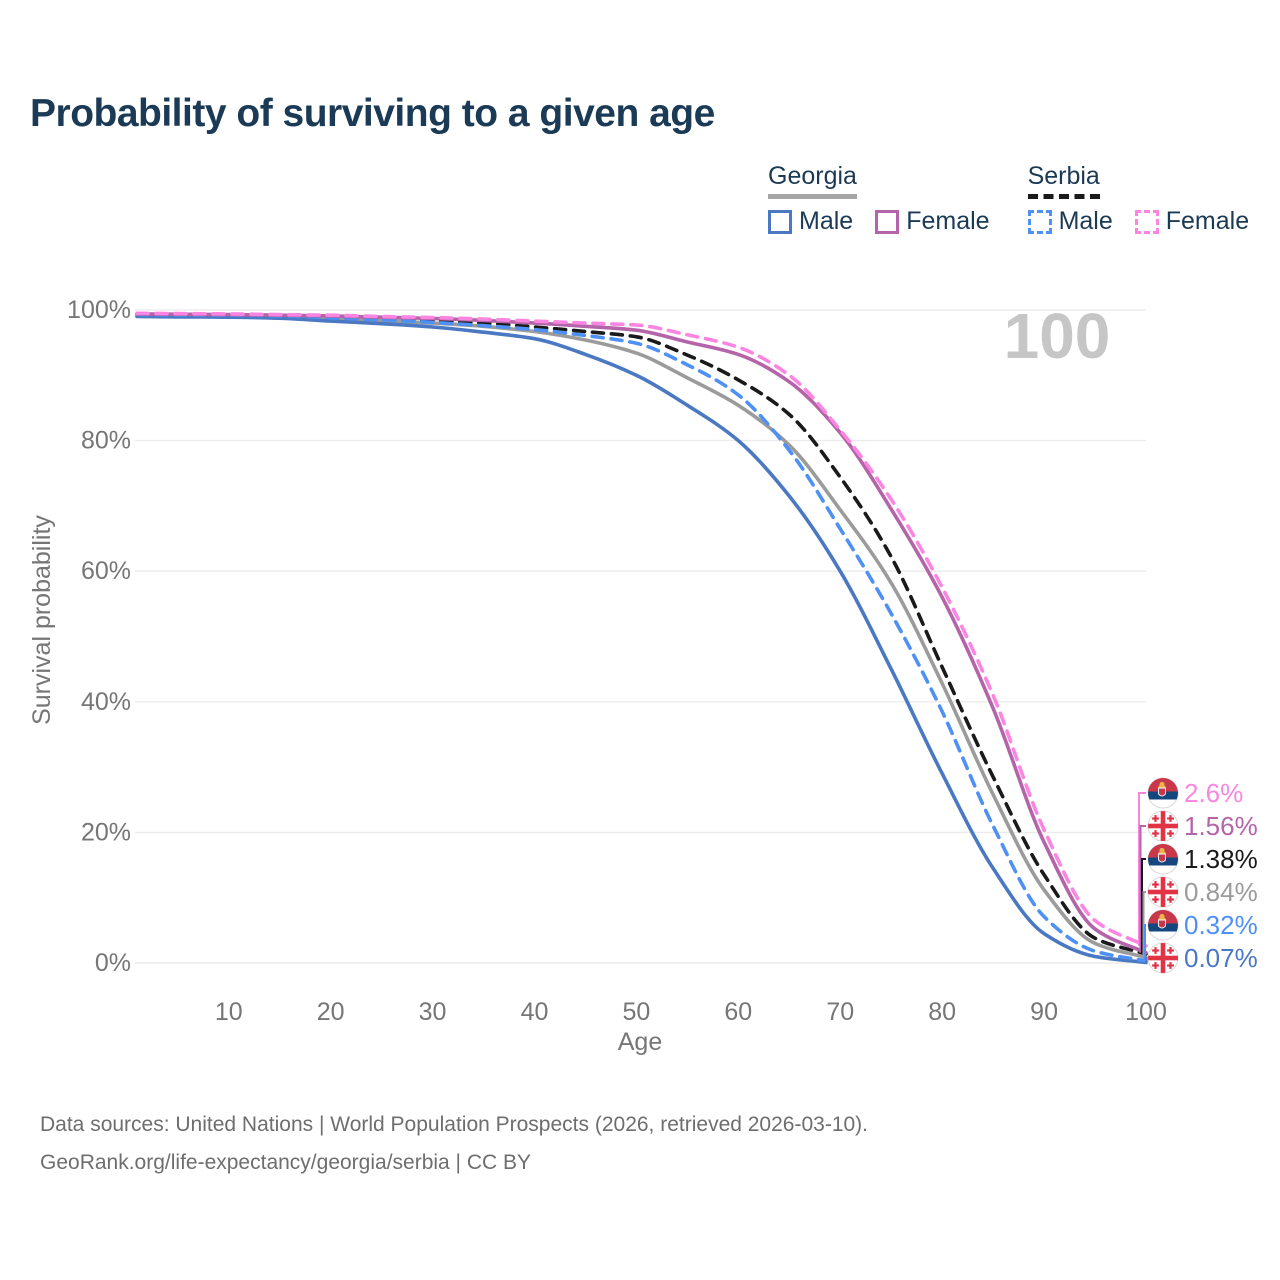 The height and width of the screenshot is (1280, 1280). Describe the element at coordinates (1085, 221) in the screenshot. I see `legend-label-serbia-male: Male` at that location.